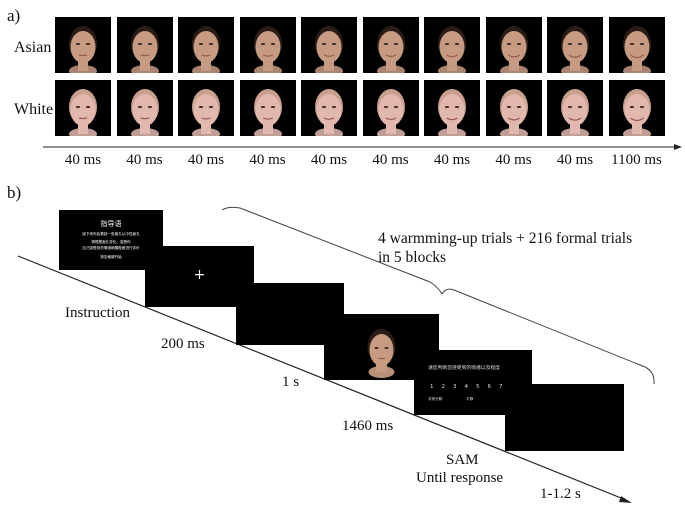 The image size is (685, 508). Describe the element at coordinates (368, 426) in the screenshot. I see `label-face-duration: 1460 ms` at that location.